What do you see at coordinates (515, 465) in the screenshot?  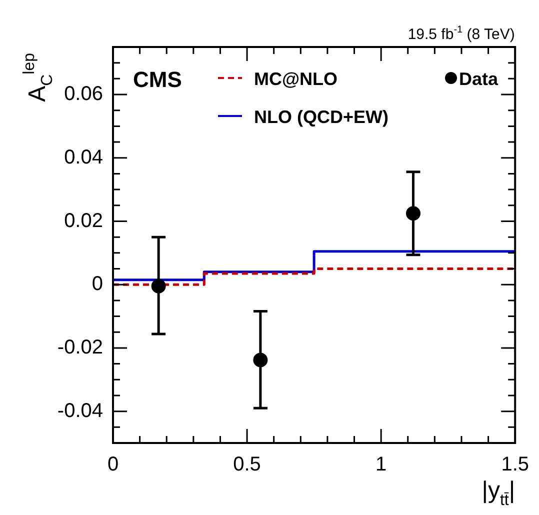 I see `x-tick-label: 1.5` at bounding box center [515, 465].